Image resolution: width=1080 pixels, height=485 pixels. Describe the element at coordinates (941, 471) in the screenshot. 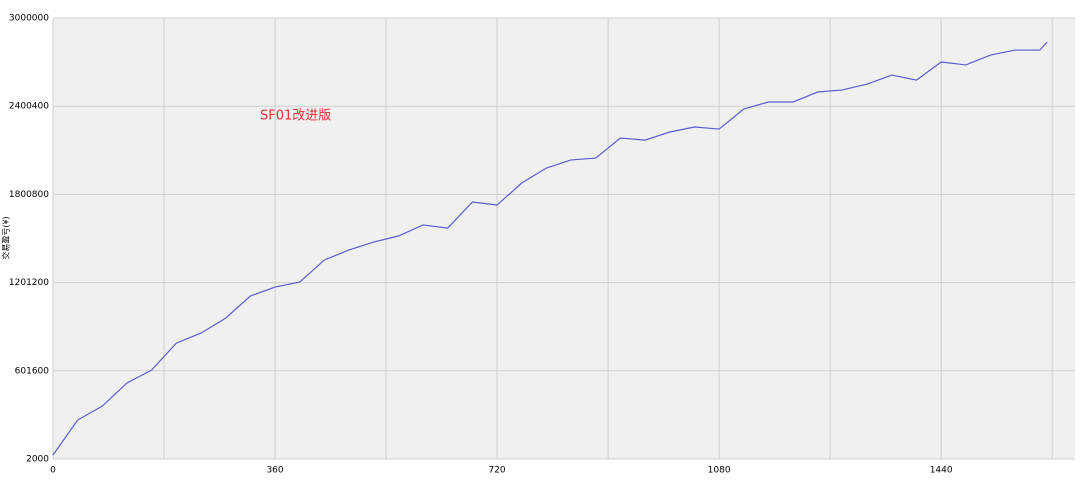

I see `x-tick-label: 1440` at that location.